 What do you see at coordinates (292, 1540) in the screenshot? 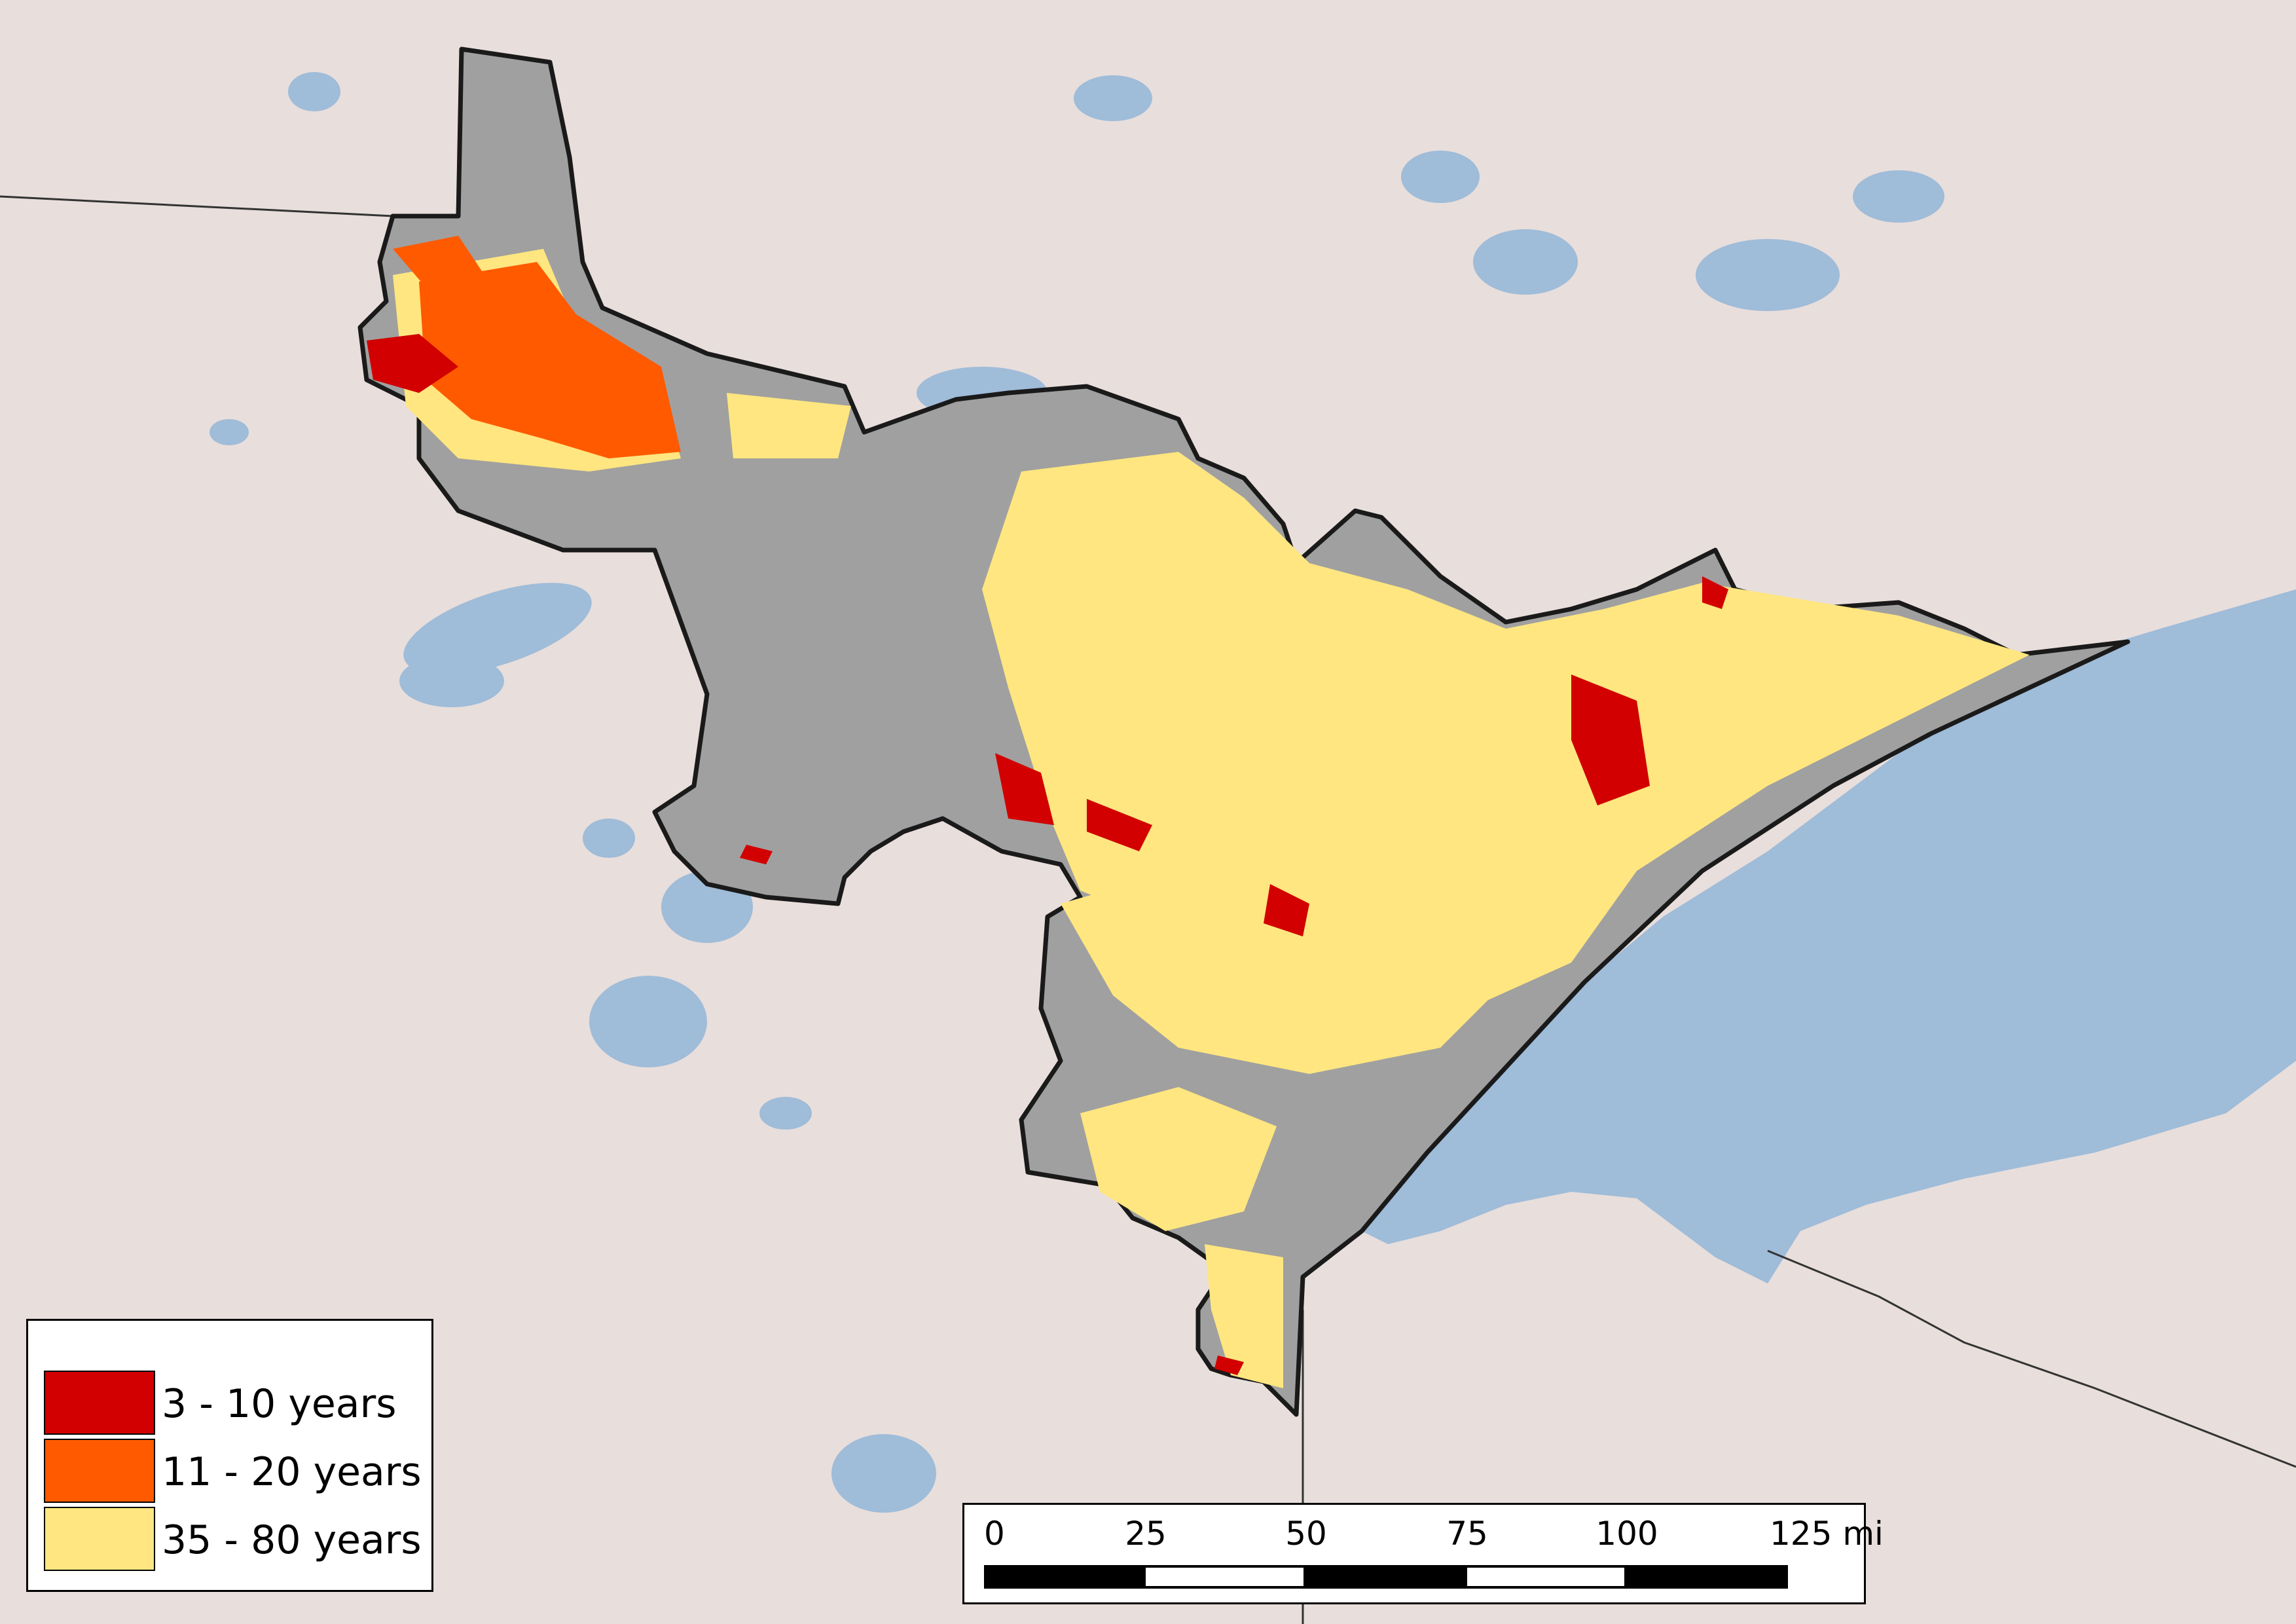
I see `legend-label: 35 - 80 years` at bounding box center [292, 1540].